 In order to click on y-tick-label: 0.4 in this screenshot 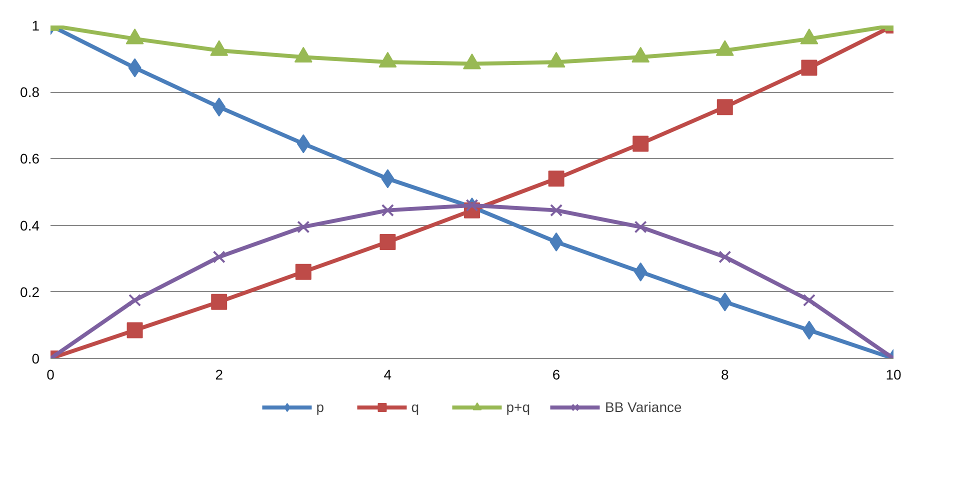, I will do `click(30, 225)`.